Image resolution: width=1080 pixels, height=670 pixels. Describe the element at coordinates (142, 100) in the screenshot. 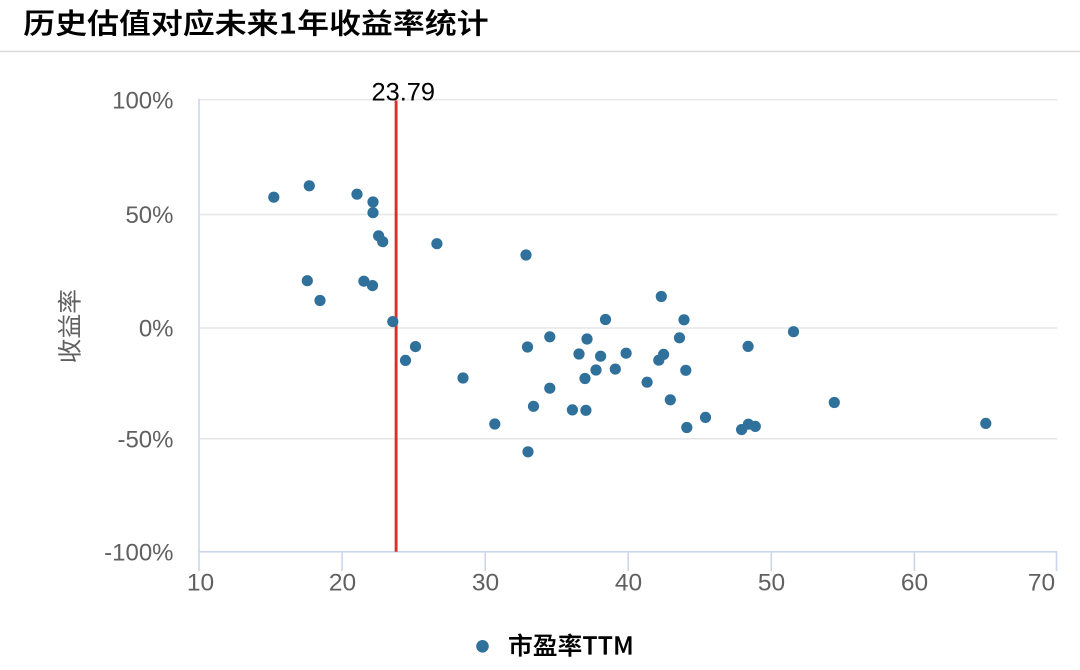

I see `svg-text: 100%` at that location.